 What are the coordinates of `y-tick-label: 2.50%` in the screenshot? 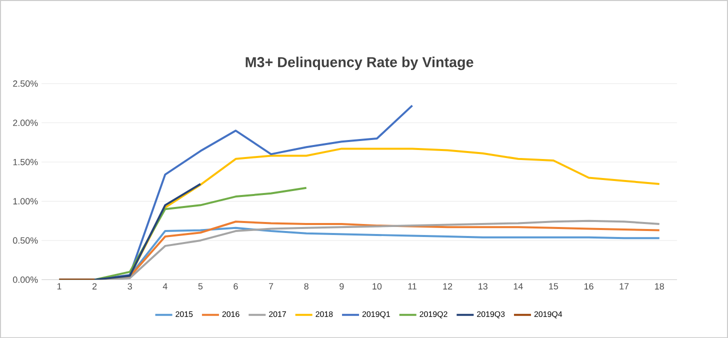 It's located at (25, 83).